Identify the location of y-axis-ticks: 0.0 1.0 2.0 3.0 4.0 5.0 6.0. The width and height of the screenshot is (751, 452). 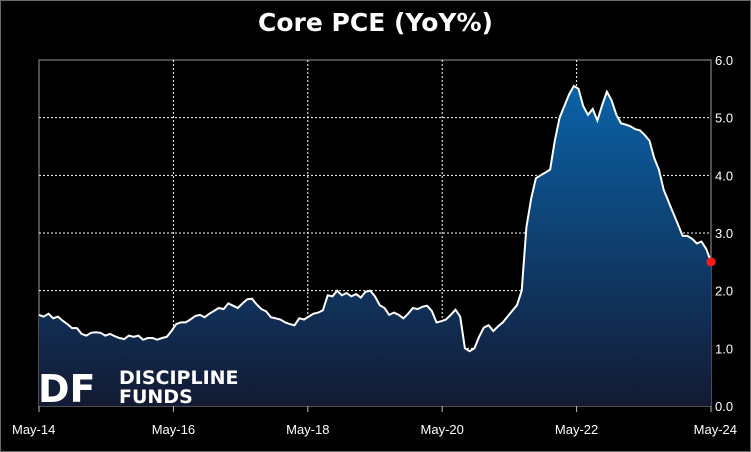
(724, 233).